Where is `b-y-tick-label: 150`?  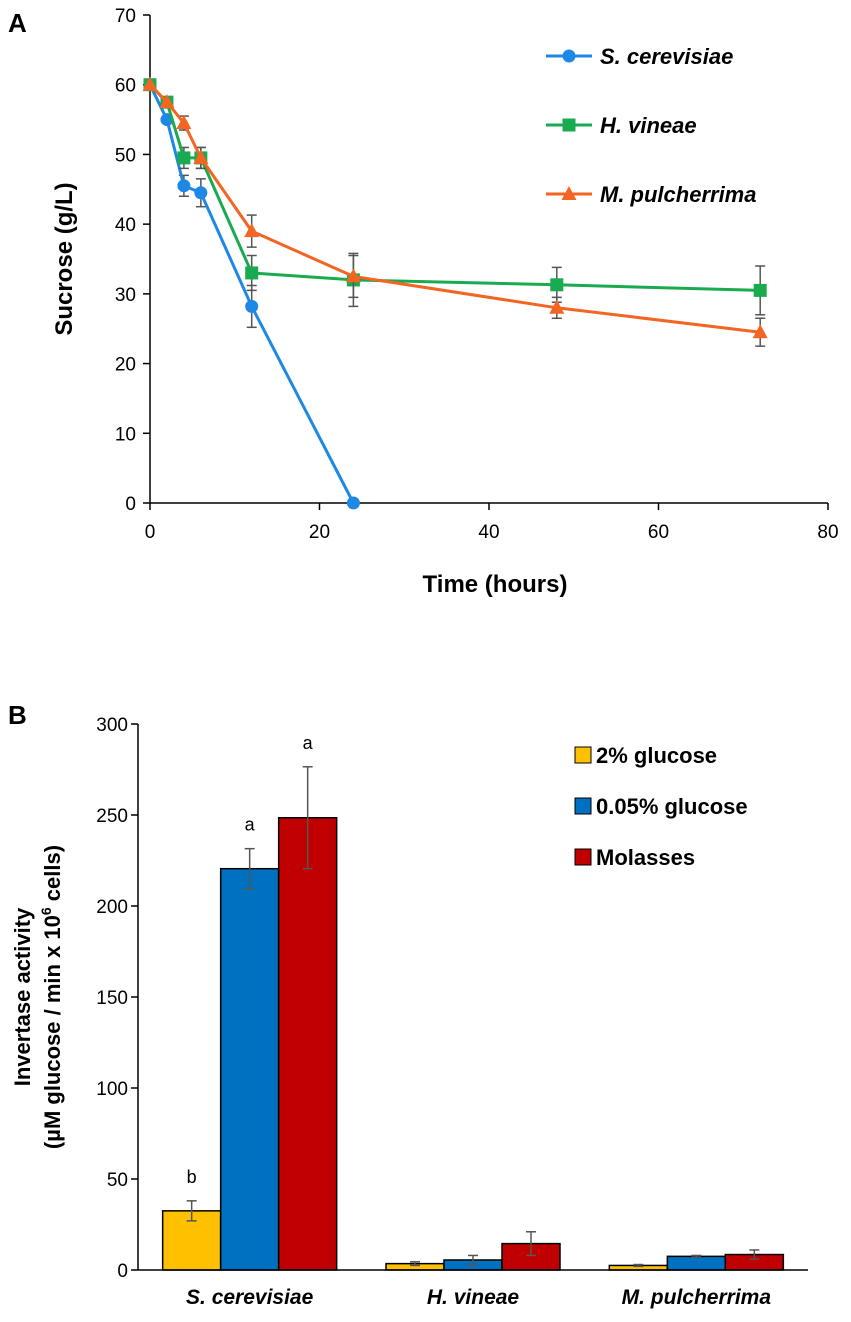 b-y-tick-label: 150 is located at coordinates (112, 998).